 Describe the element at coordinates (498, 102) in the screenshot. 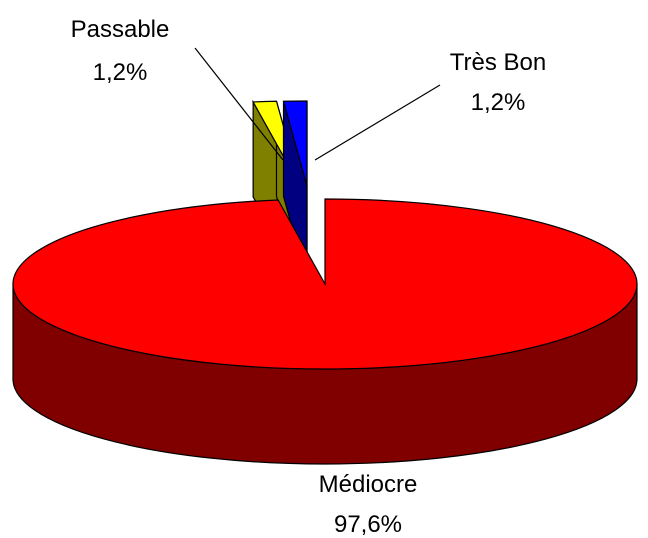

I see `label-tres-bon-value: 1,2%` at that location.